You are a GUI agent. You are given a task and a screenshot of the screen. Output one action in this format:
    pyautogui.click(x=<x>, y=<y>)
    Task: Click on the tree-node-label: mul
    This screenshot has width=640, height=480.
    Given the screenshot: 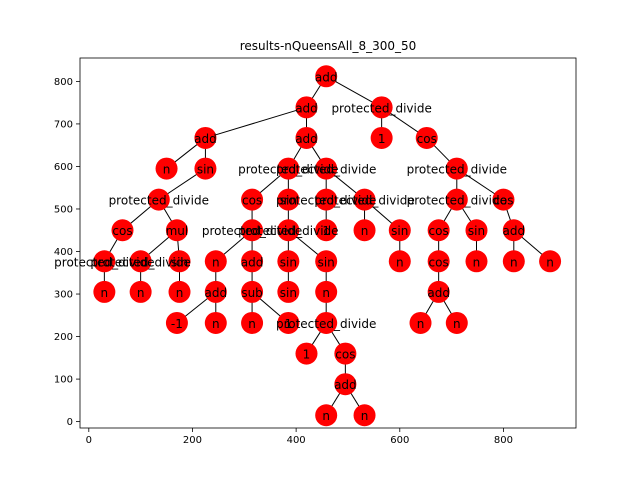 What is the action you would take?
    pyautogui.click(x=177, y=231)
    